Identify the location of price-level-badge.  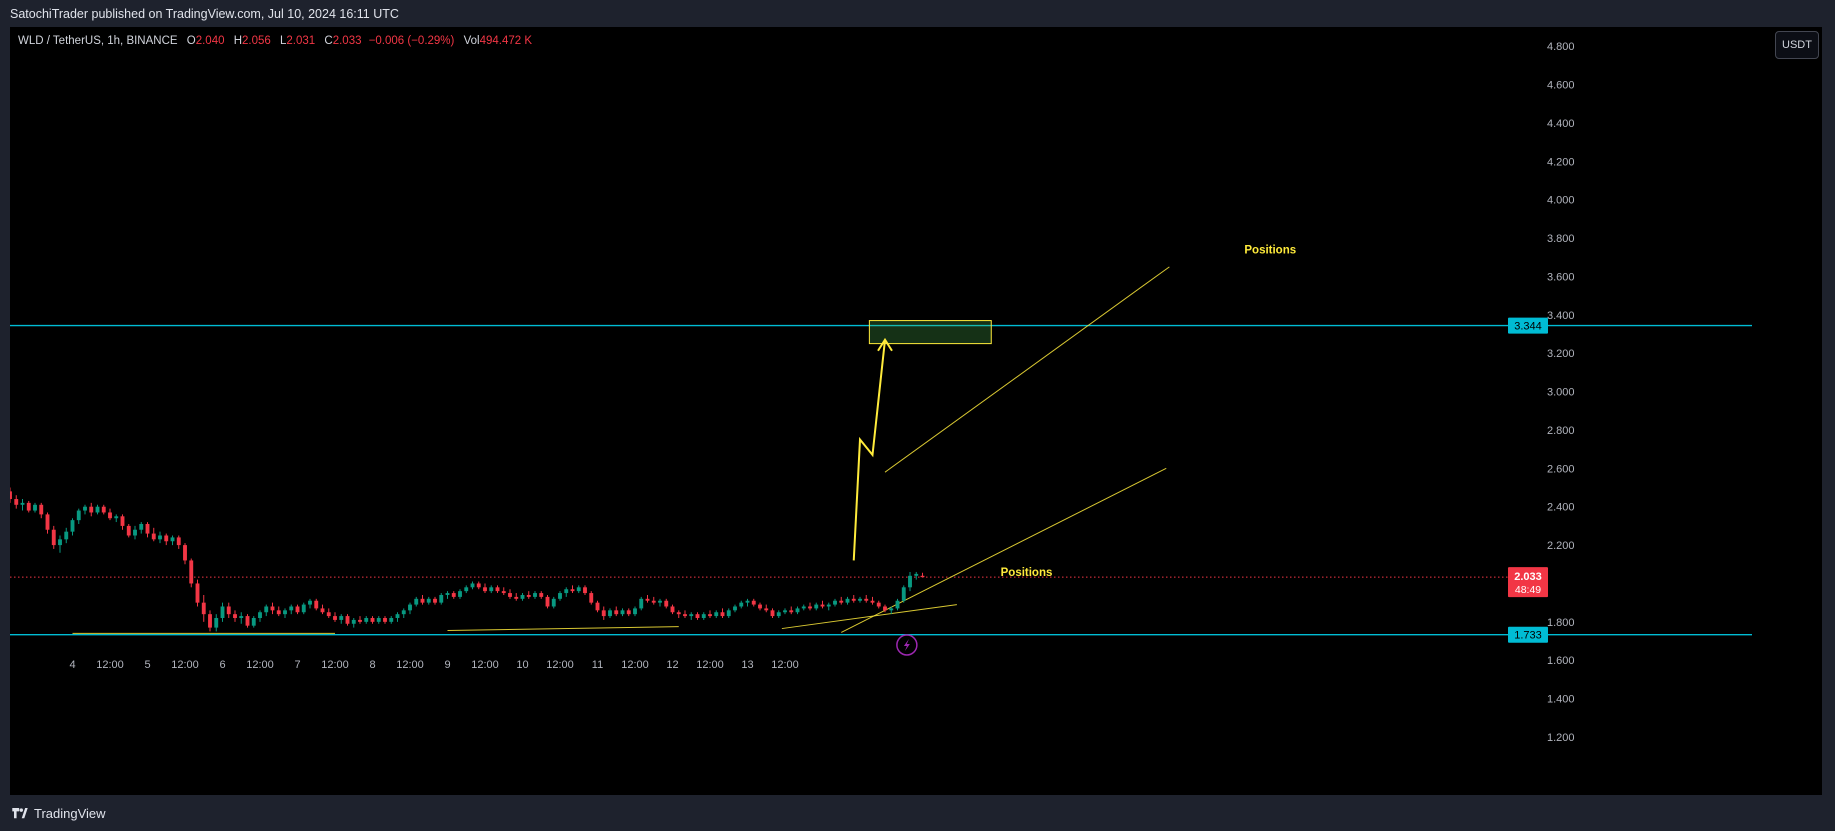
(1528, 634).